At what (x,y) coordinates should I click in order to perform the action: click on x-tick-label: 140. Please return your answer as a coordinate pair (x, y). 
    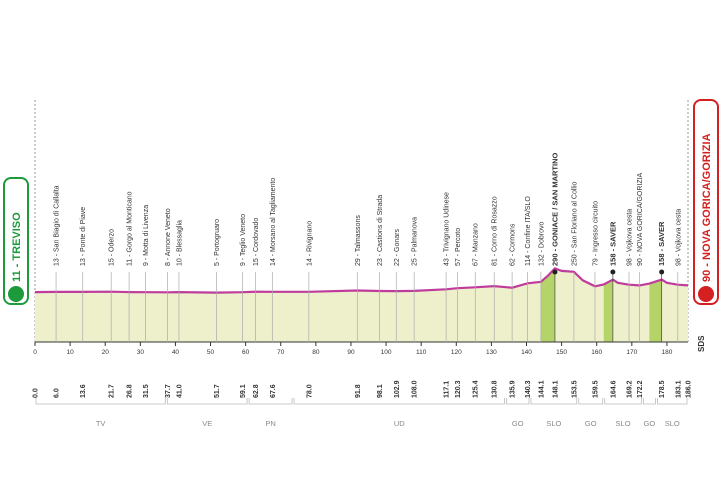
    Looking at the image, I should click on (526, 352).